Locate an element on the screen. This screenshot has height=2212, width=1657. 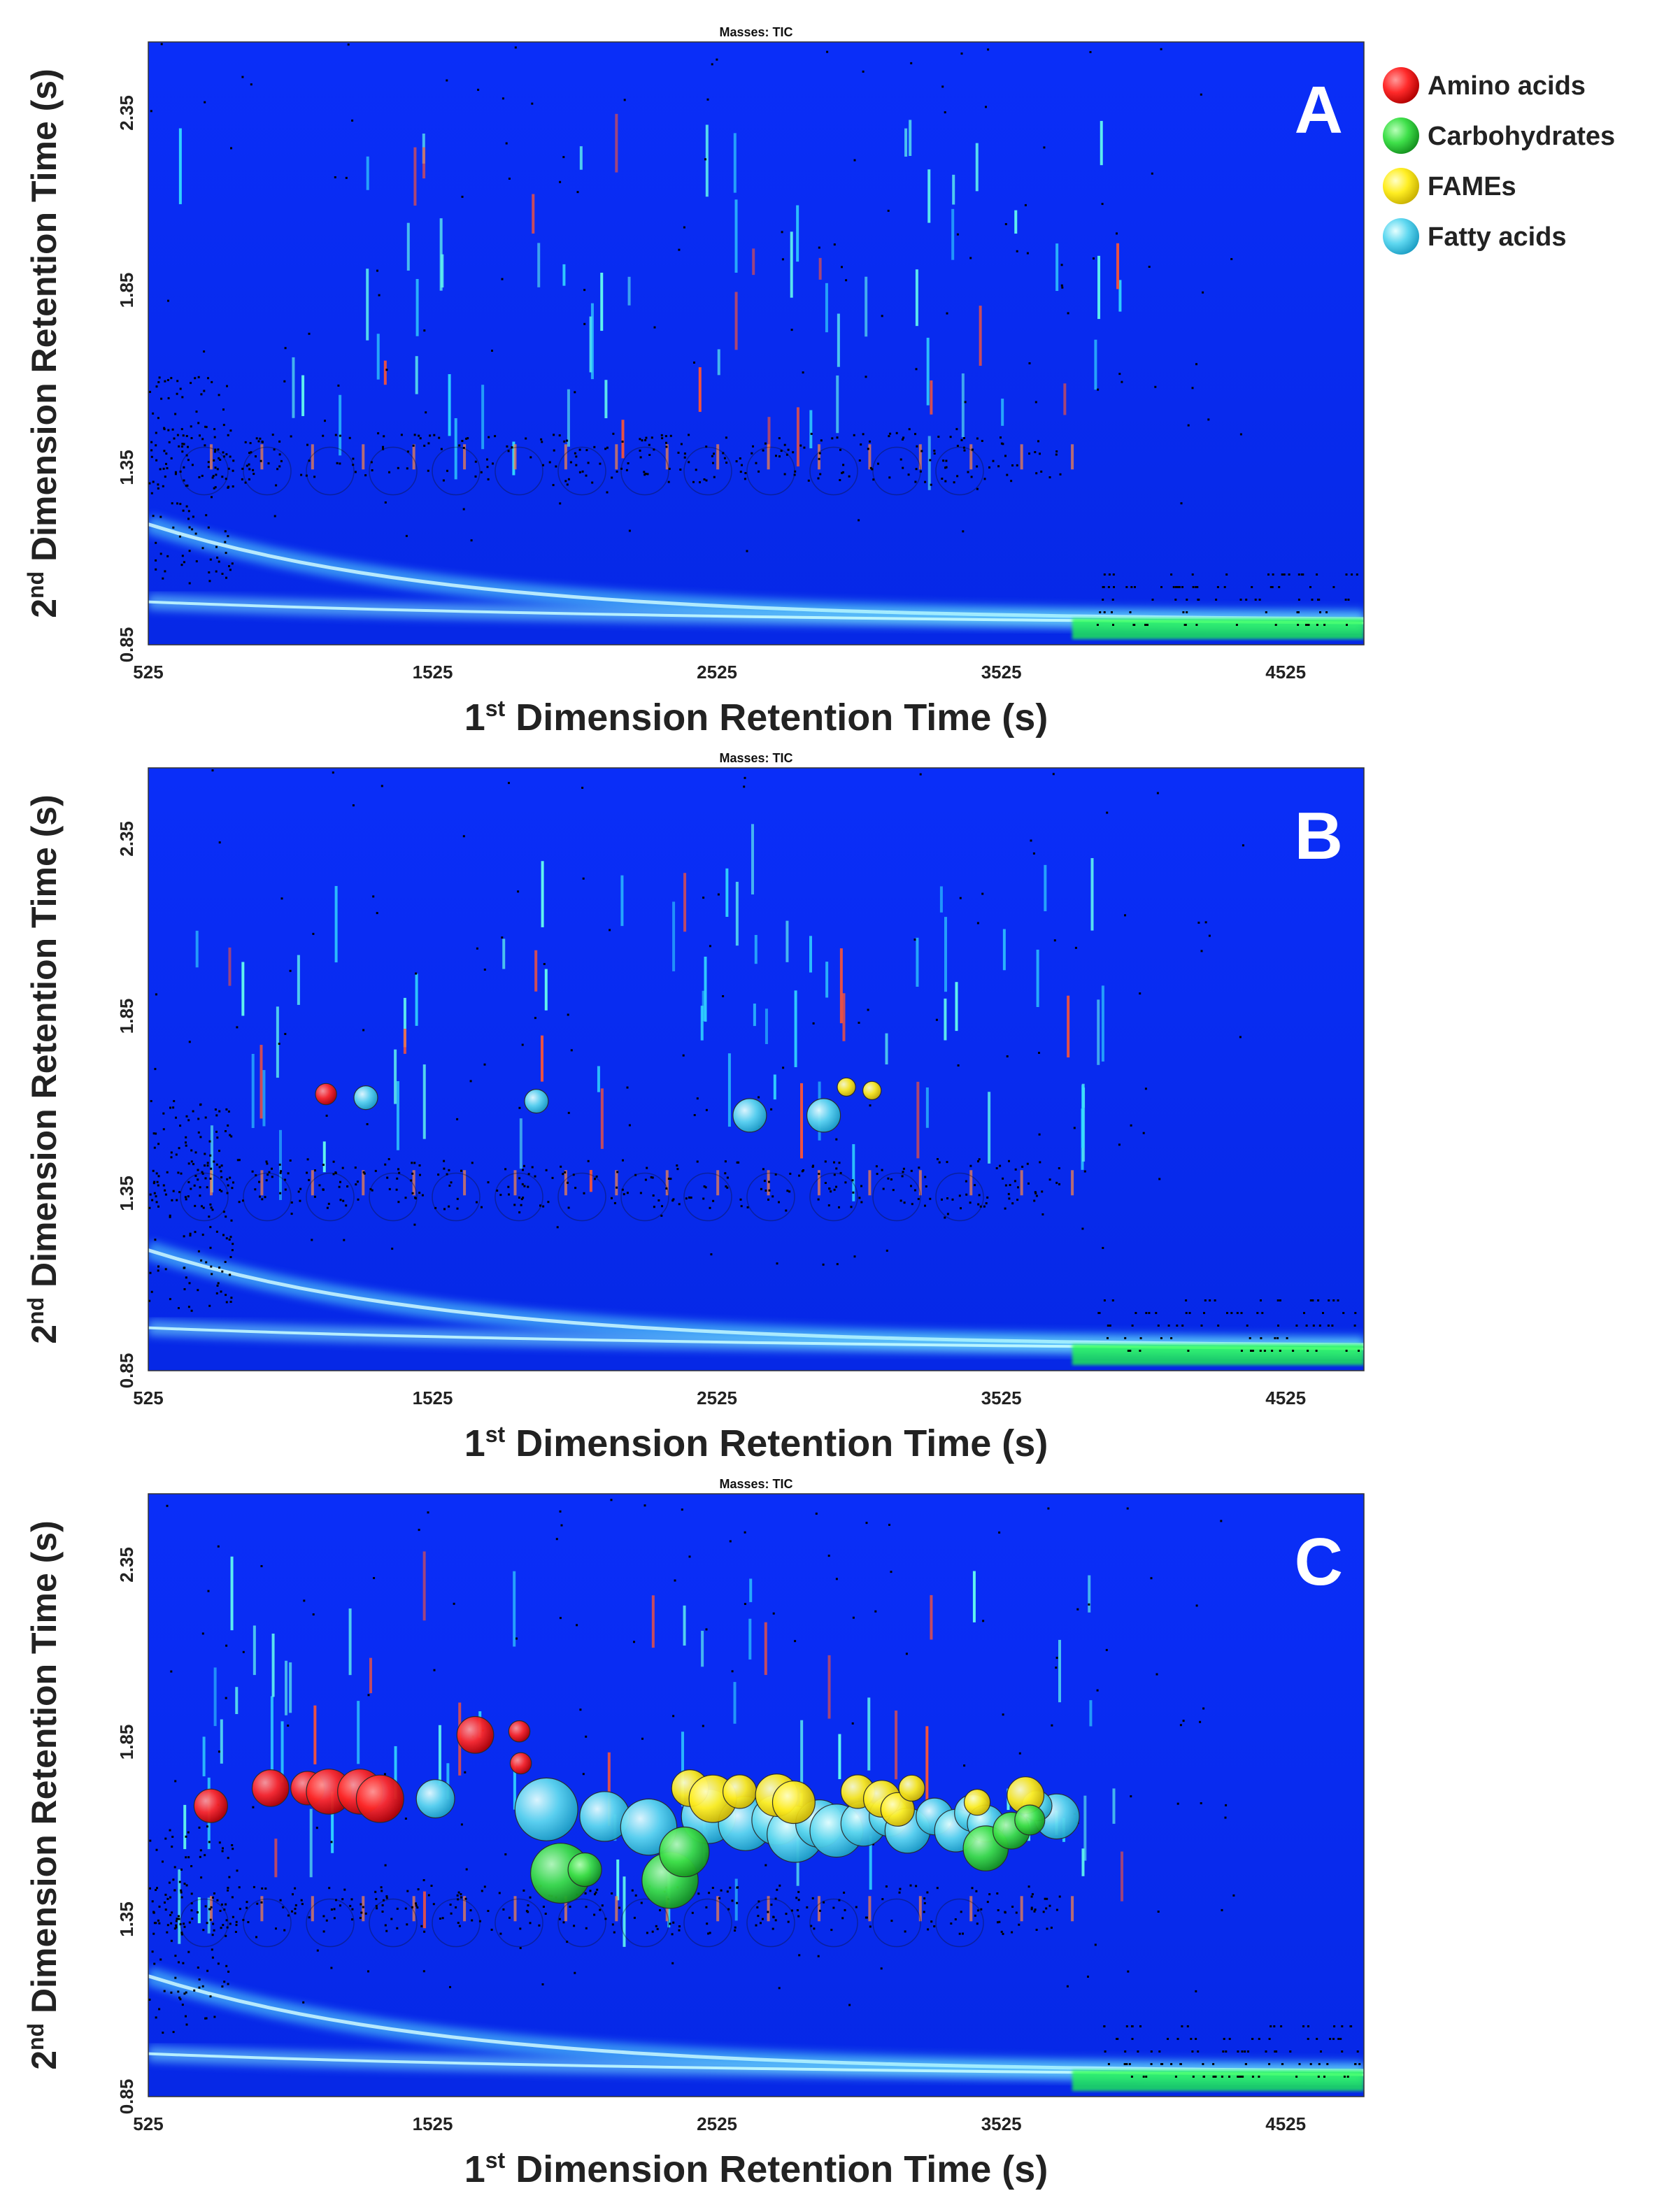
data-point-fatty-acids is located at coordinates (823, 1115).